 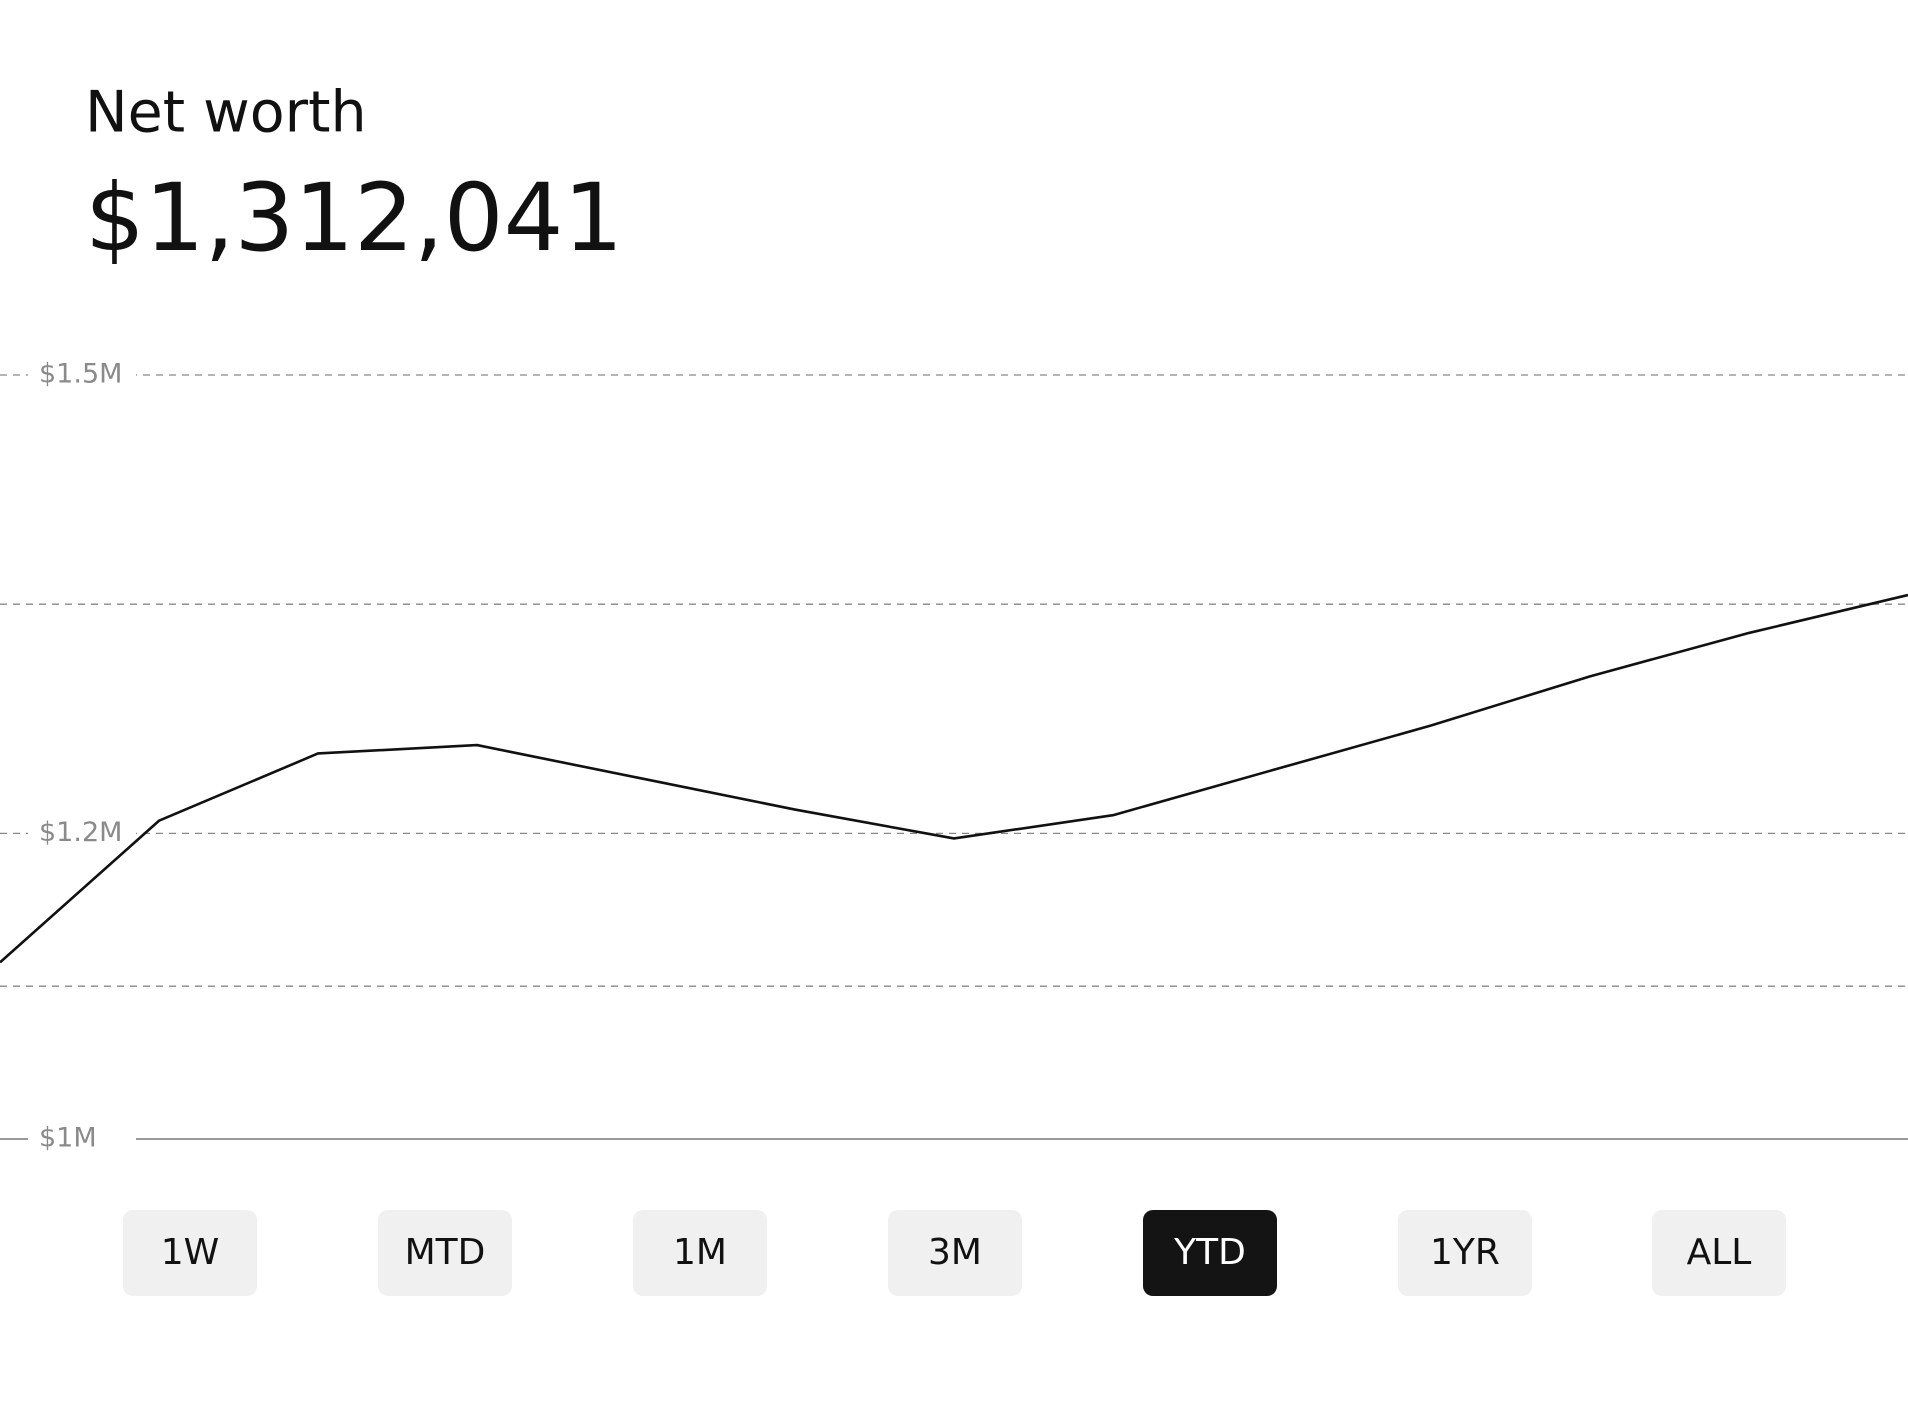 I want to click on y-tick-label: $1.5M, so click(x=80, y=374).